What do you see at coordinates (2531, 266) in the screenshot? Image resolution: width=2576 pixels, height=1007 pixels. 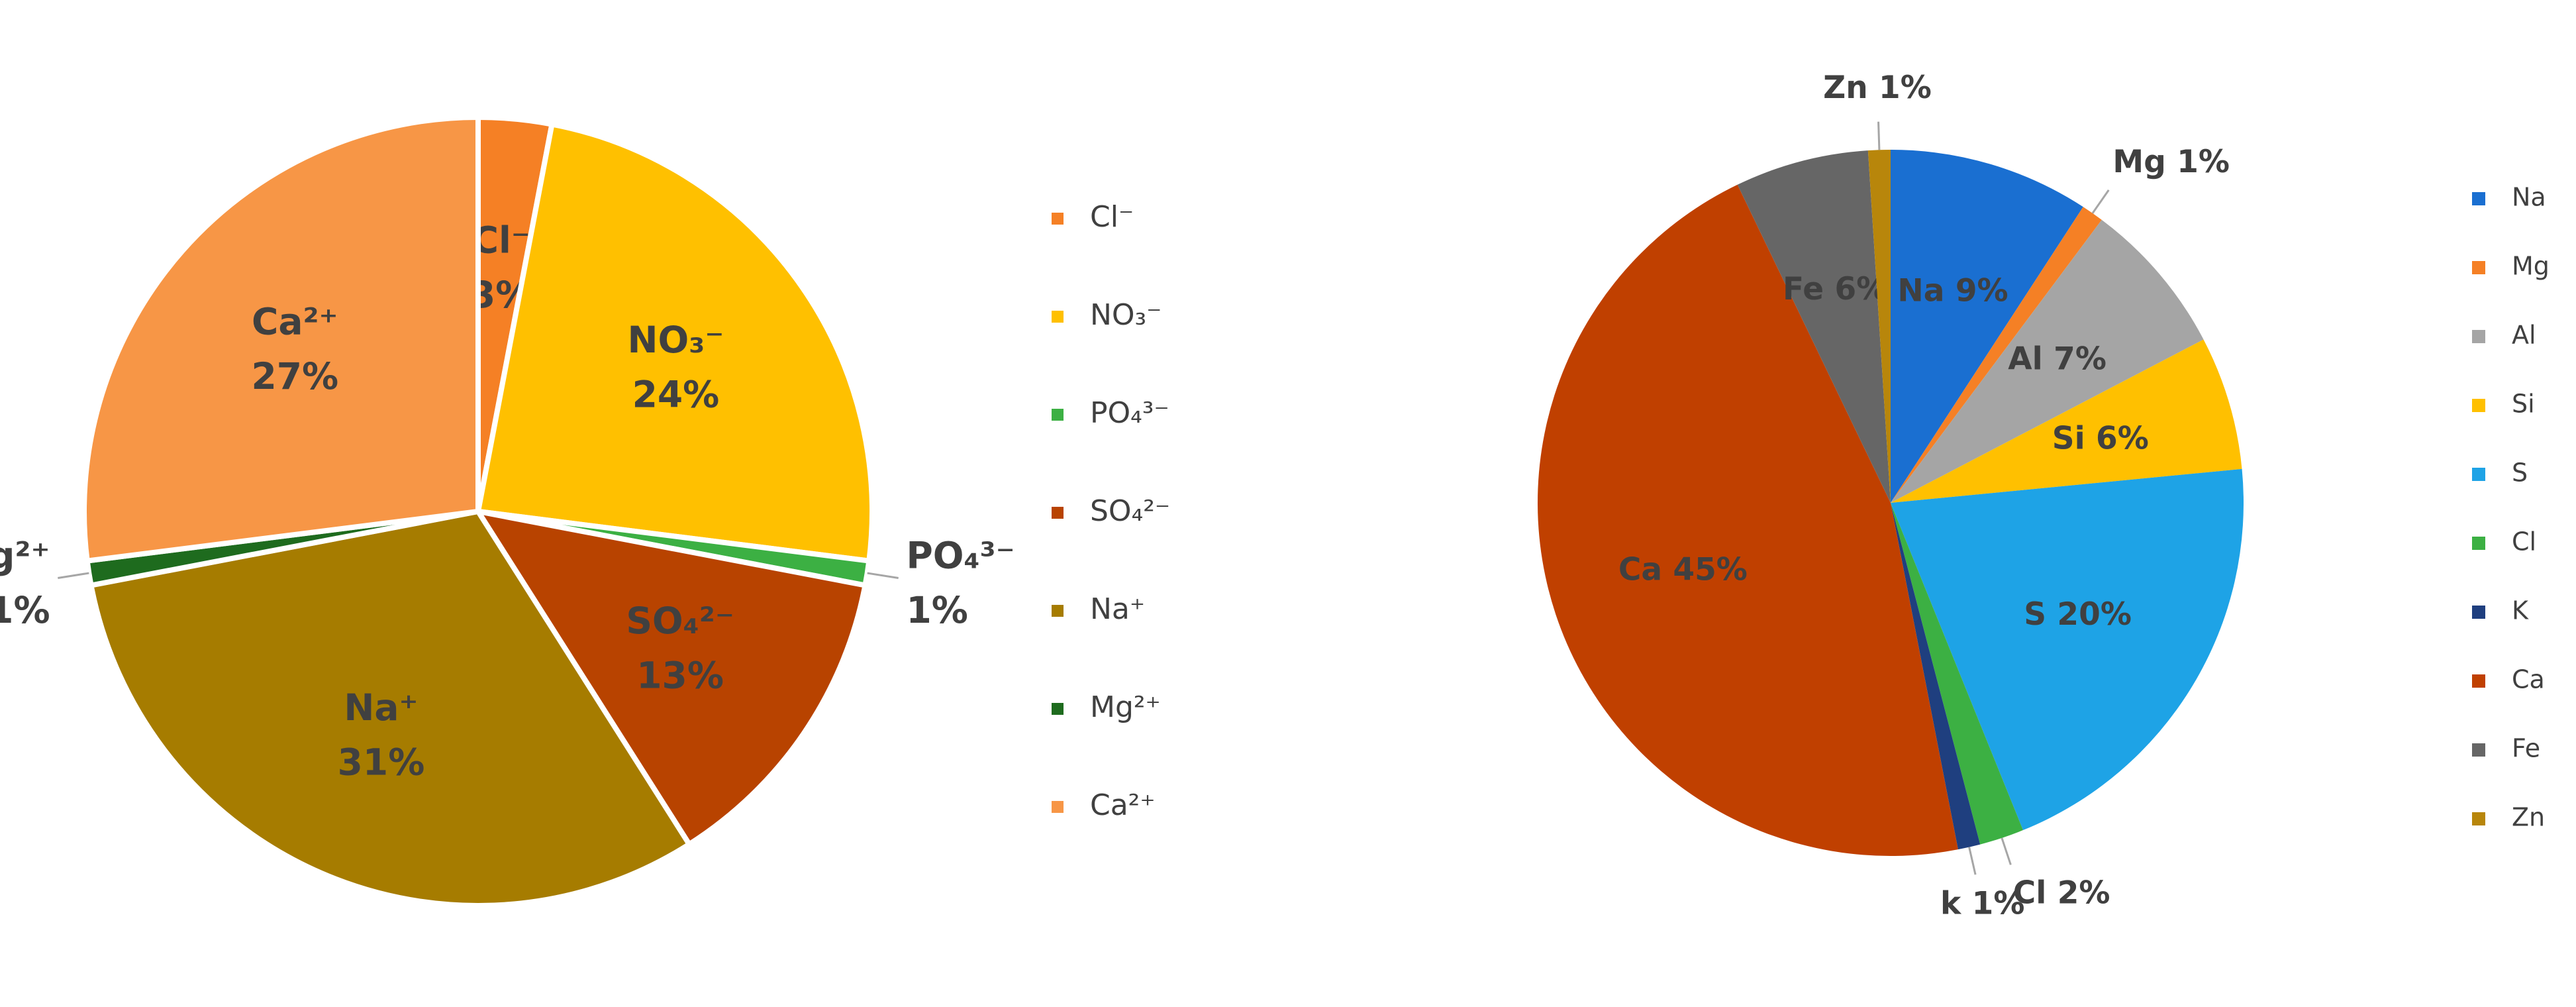 I see `legend-label: Mg` at bounding box center [2531, 266].